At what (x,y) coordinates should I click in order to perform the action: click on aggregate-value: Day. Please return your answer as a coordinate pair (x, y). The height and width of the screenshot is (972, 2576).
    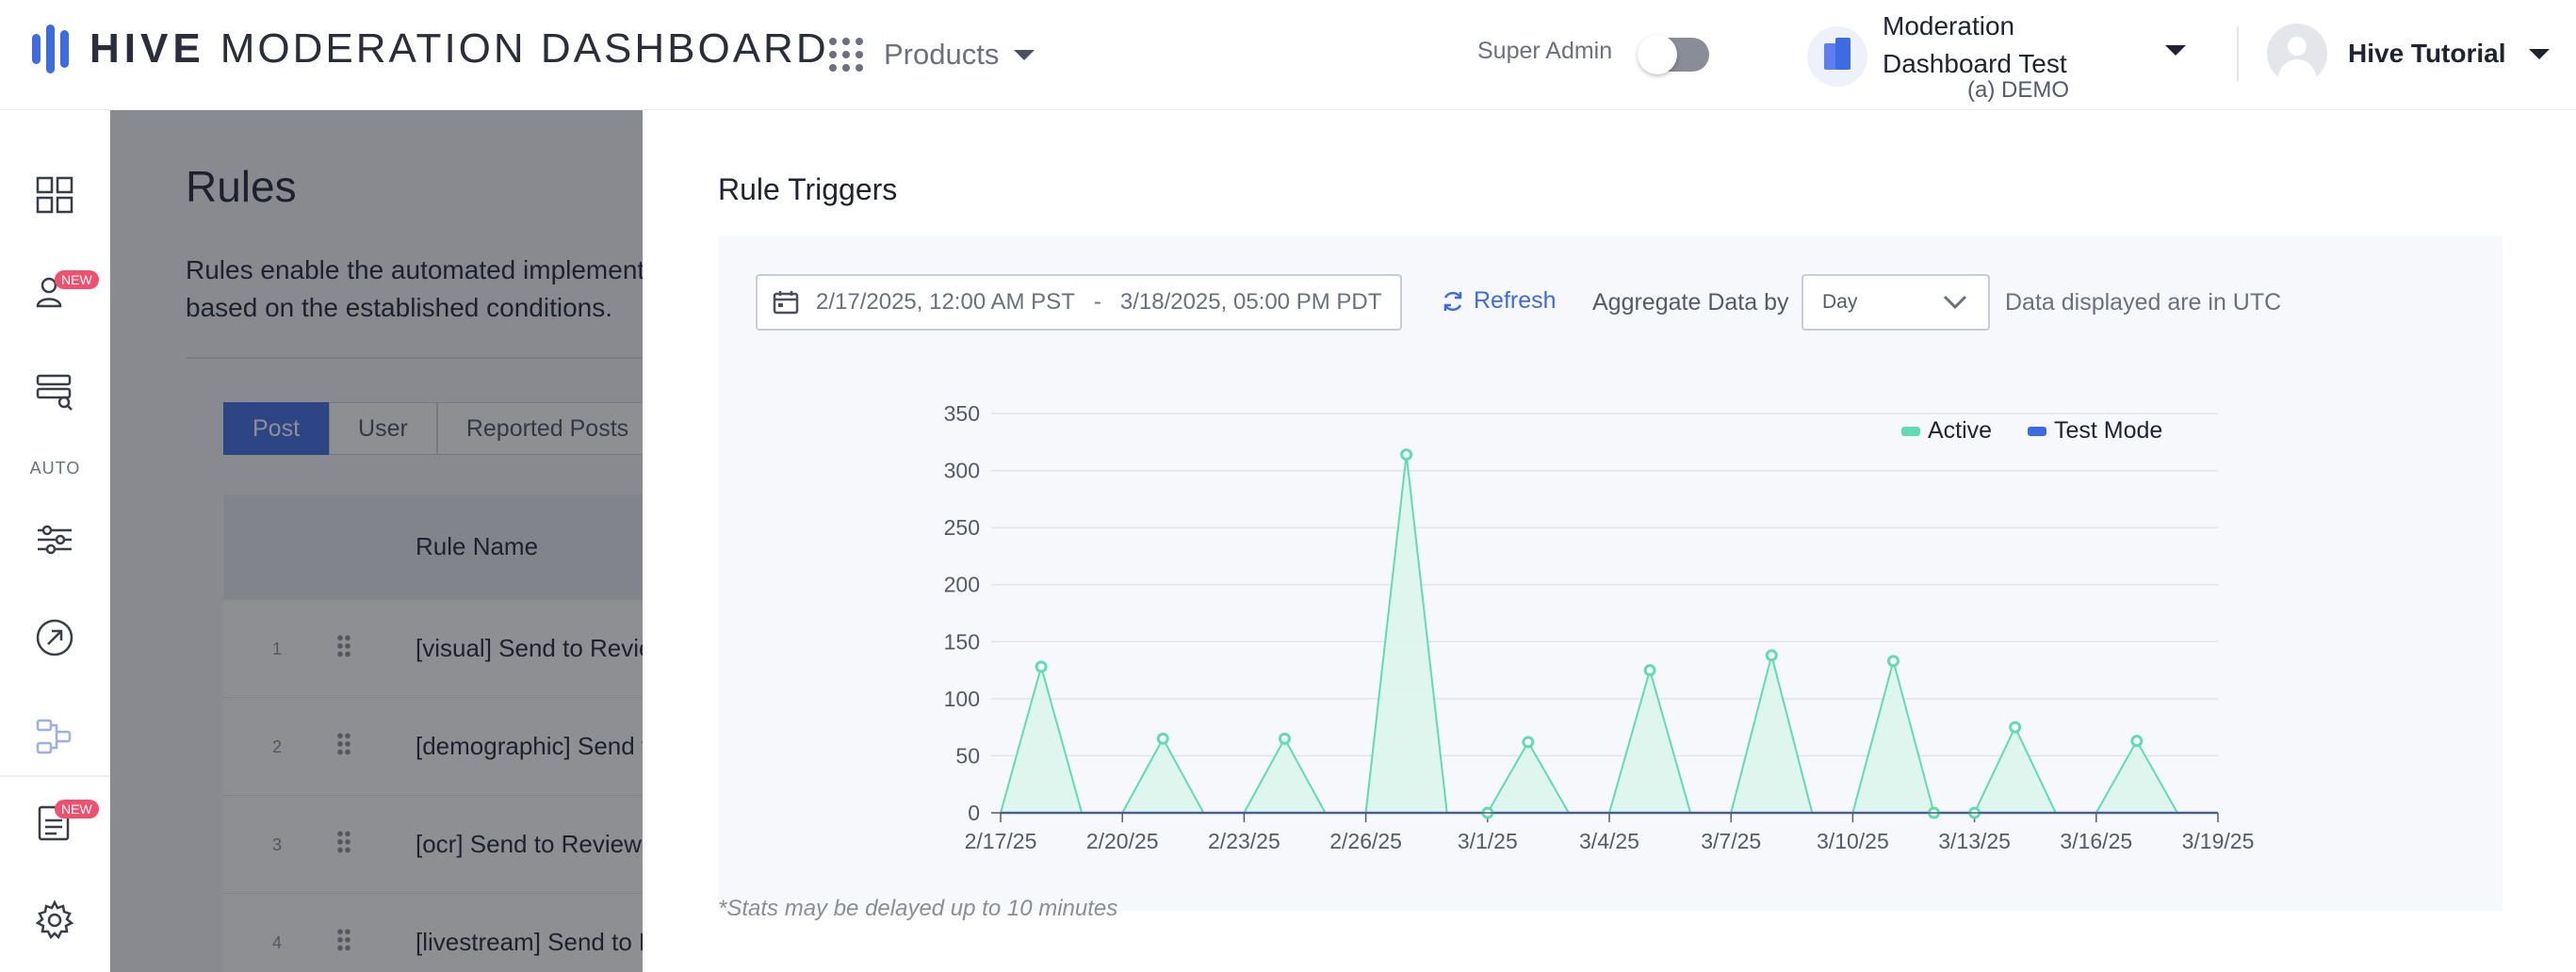
    Looking at the image, I should click on (1840, 302).